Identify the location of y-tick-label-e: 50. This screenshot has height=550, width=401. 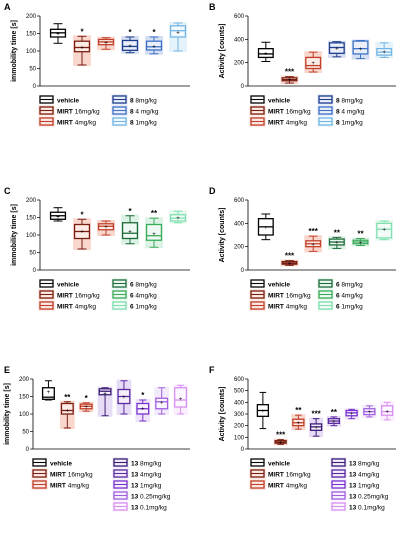
(25, 433).